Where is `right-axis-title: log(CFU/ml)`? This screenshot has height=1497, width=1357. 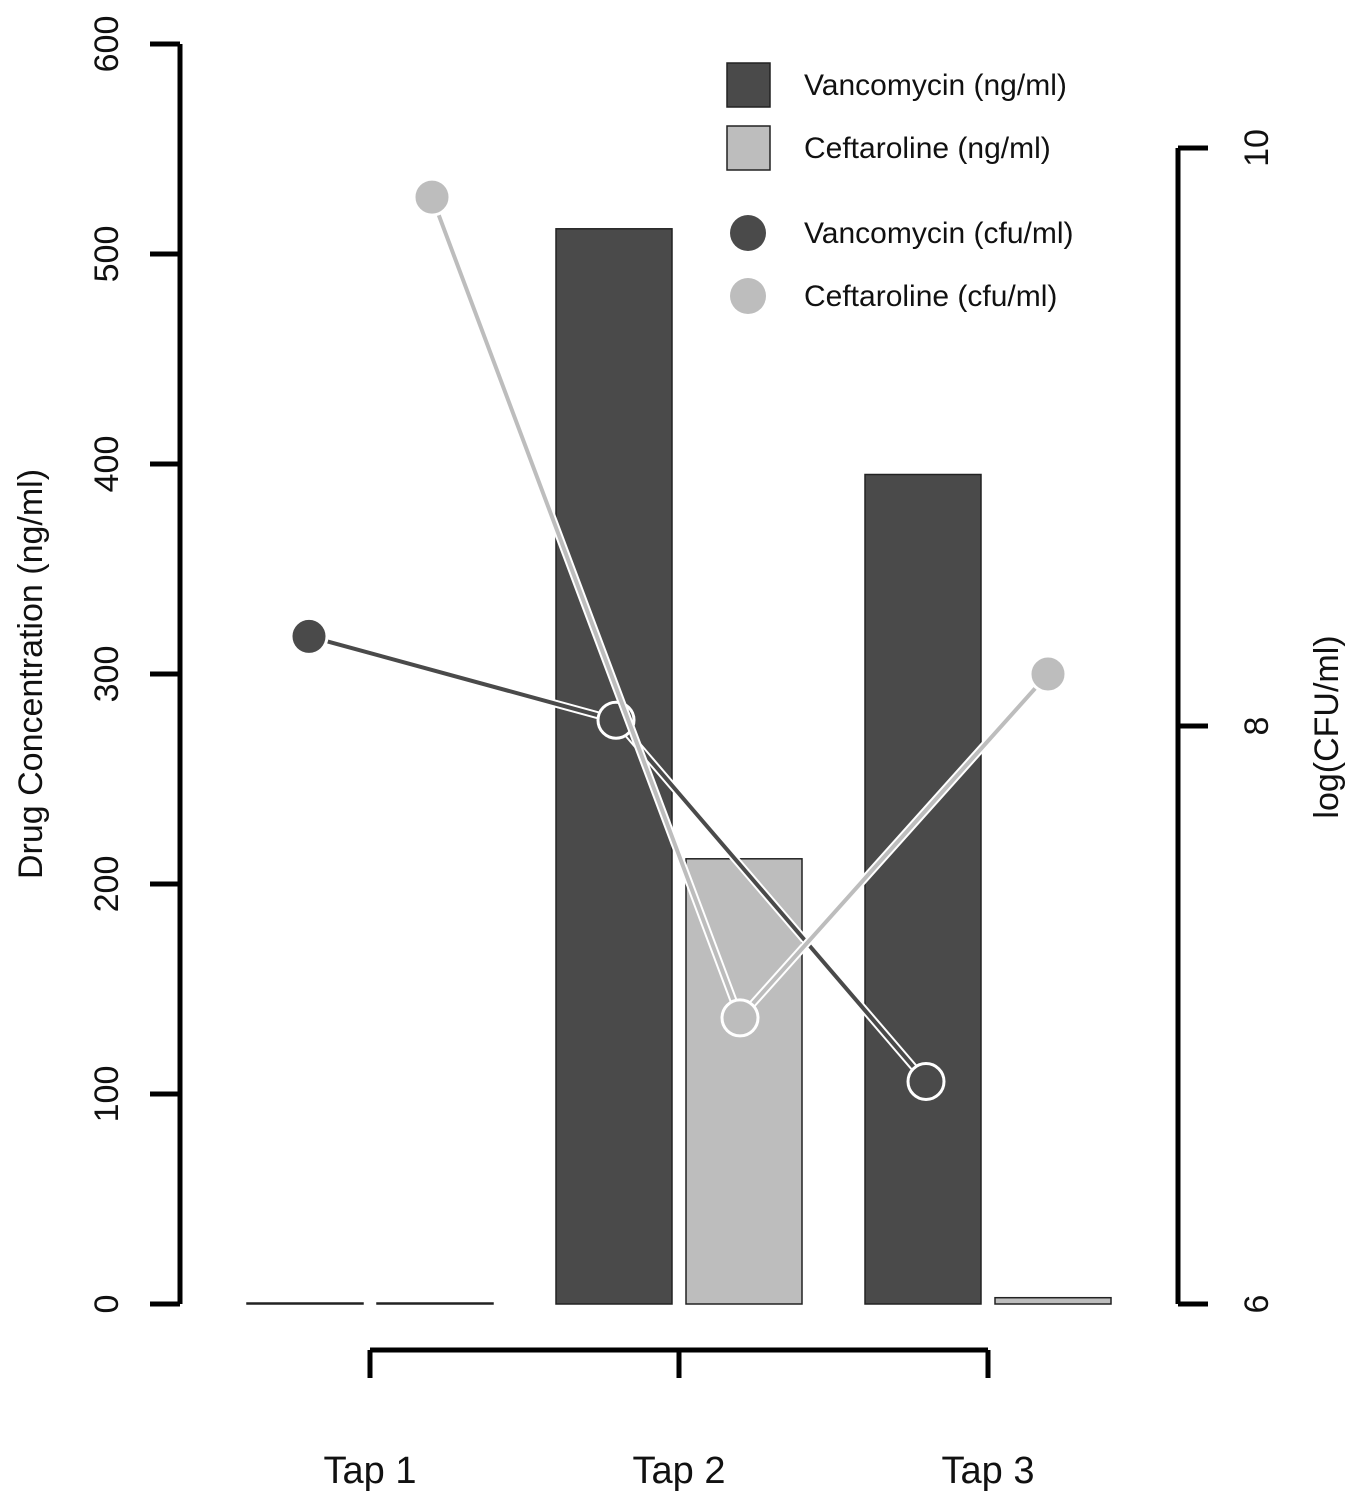 right-axis-title: log(CFU/ml) is located at coordinates (1327, 726).